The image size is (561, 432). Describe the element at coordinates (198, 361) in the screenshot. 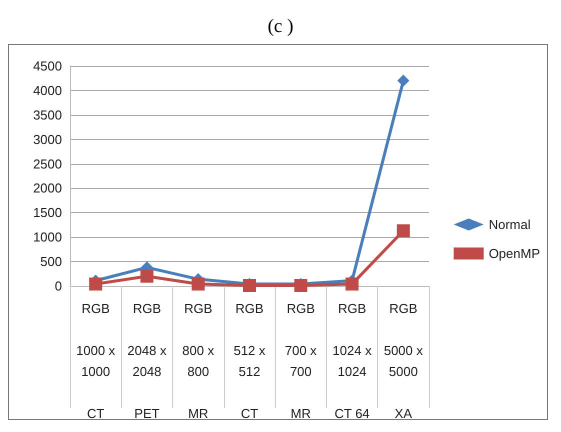

I see `category-label: RGB 800 x 800 MR` at that location.